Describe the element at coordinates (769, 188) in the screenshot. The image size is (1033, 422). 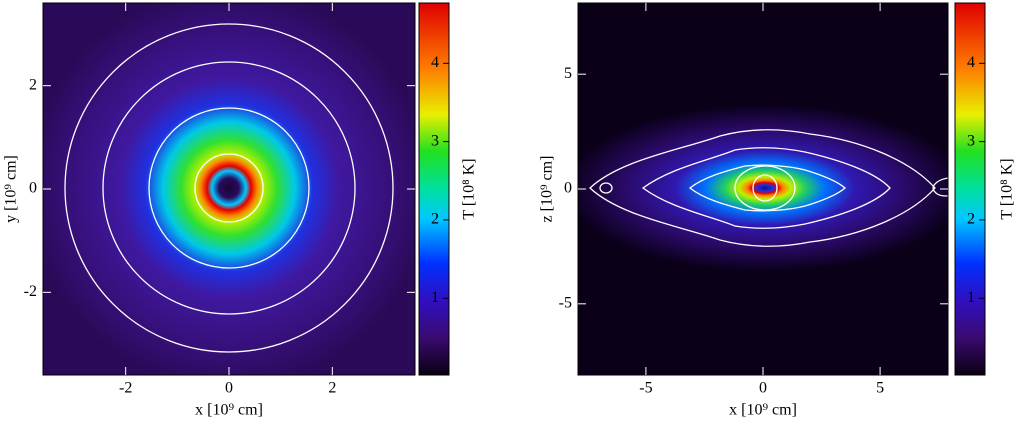
I see `contours` at that location.